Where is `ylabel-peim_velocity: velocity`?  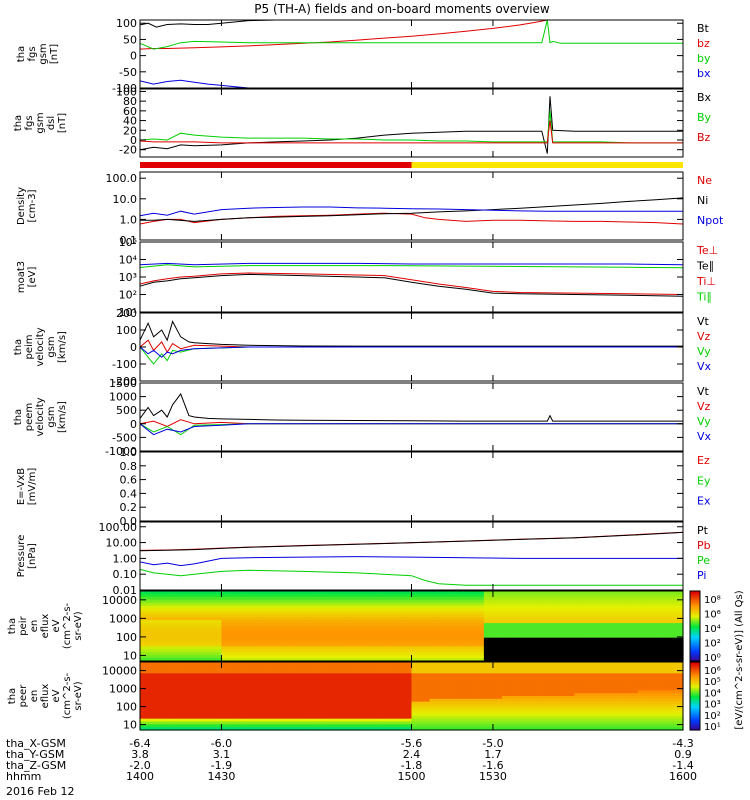
ylabel-peim_velocity: velocity is located at coordinates (40, 346).